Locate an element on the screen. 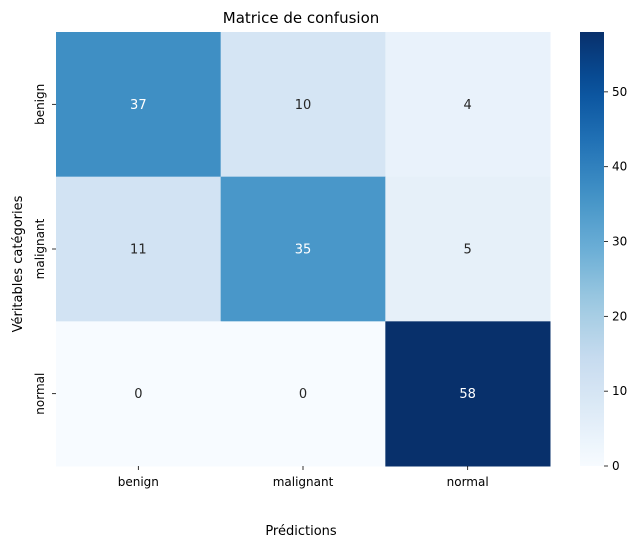 The height and width of the screenshot is (547, 641). colorbar-tick-label-30: 30 is located at coordinates (619, 242).